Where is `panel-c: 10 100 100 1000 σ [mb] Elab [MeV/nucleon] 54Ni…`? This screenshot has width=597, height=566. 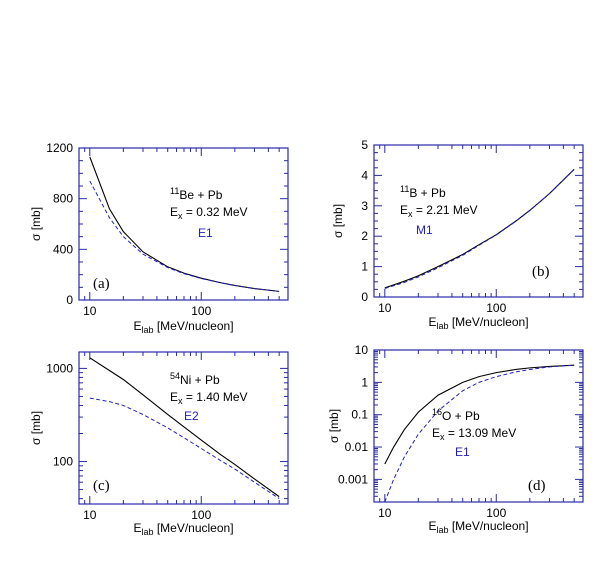
panel-c: 10 100 100 1000 σ [mb] Elab [MeV/nucleon] 54Ni… is located at coordinates (159, 444).